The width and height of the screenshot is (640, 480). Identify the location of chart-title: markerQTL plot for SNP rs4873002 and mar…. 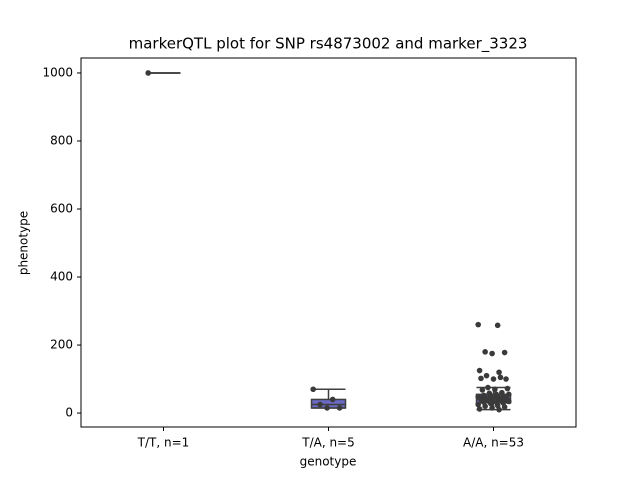
(328, 44).